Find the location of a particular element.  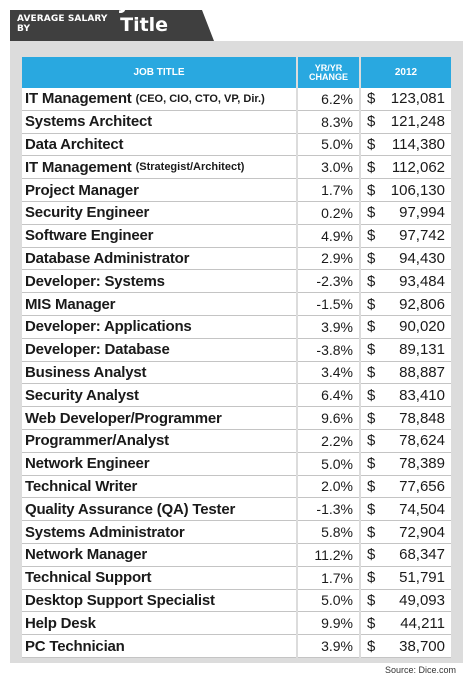

header-change-line2: CHANGE is located at coordinates (328, 76).